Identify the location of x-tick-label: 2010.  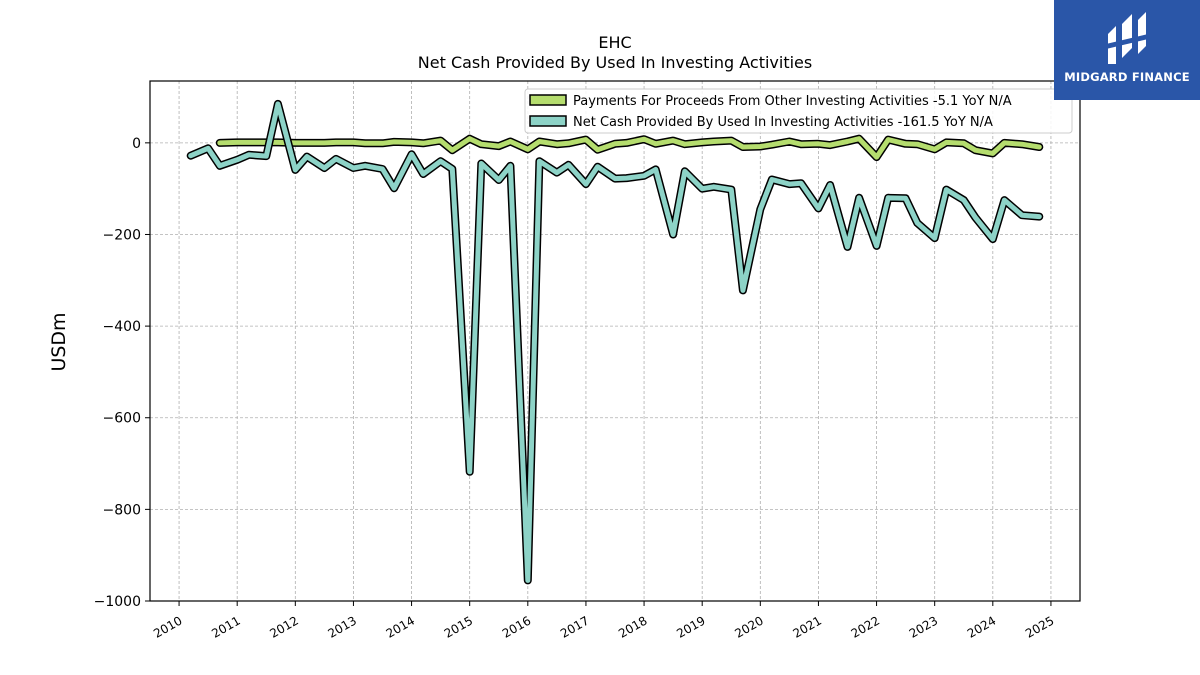
(167, 626).